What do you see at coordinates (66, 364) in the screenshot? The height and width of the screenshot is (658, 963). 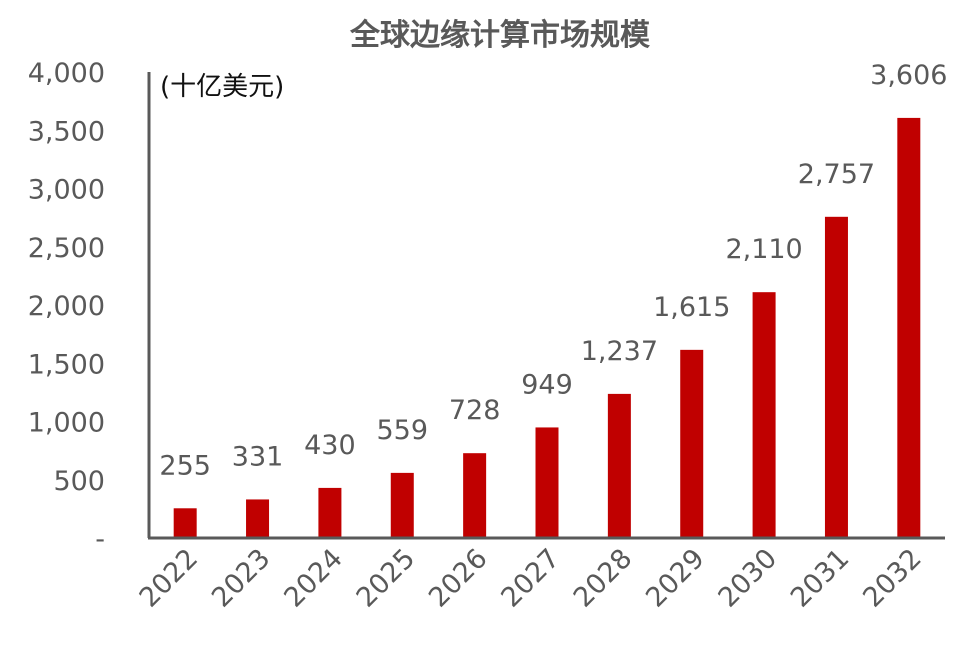 I see `y-tick-label: 1,500` at bounding box center [66, 364].